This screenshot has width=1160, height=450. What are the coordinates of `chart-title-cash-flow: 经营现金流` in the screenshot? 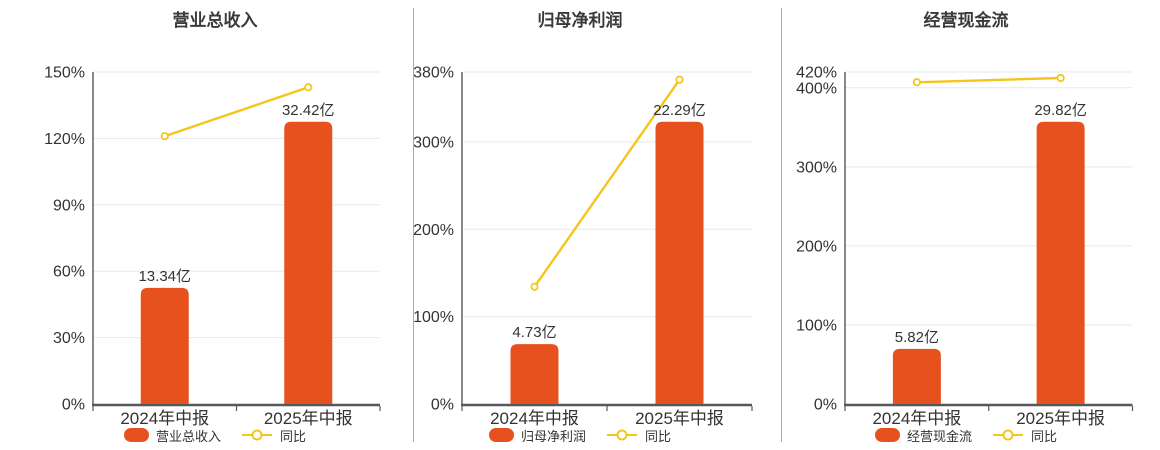 It's located at (966, 20).